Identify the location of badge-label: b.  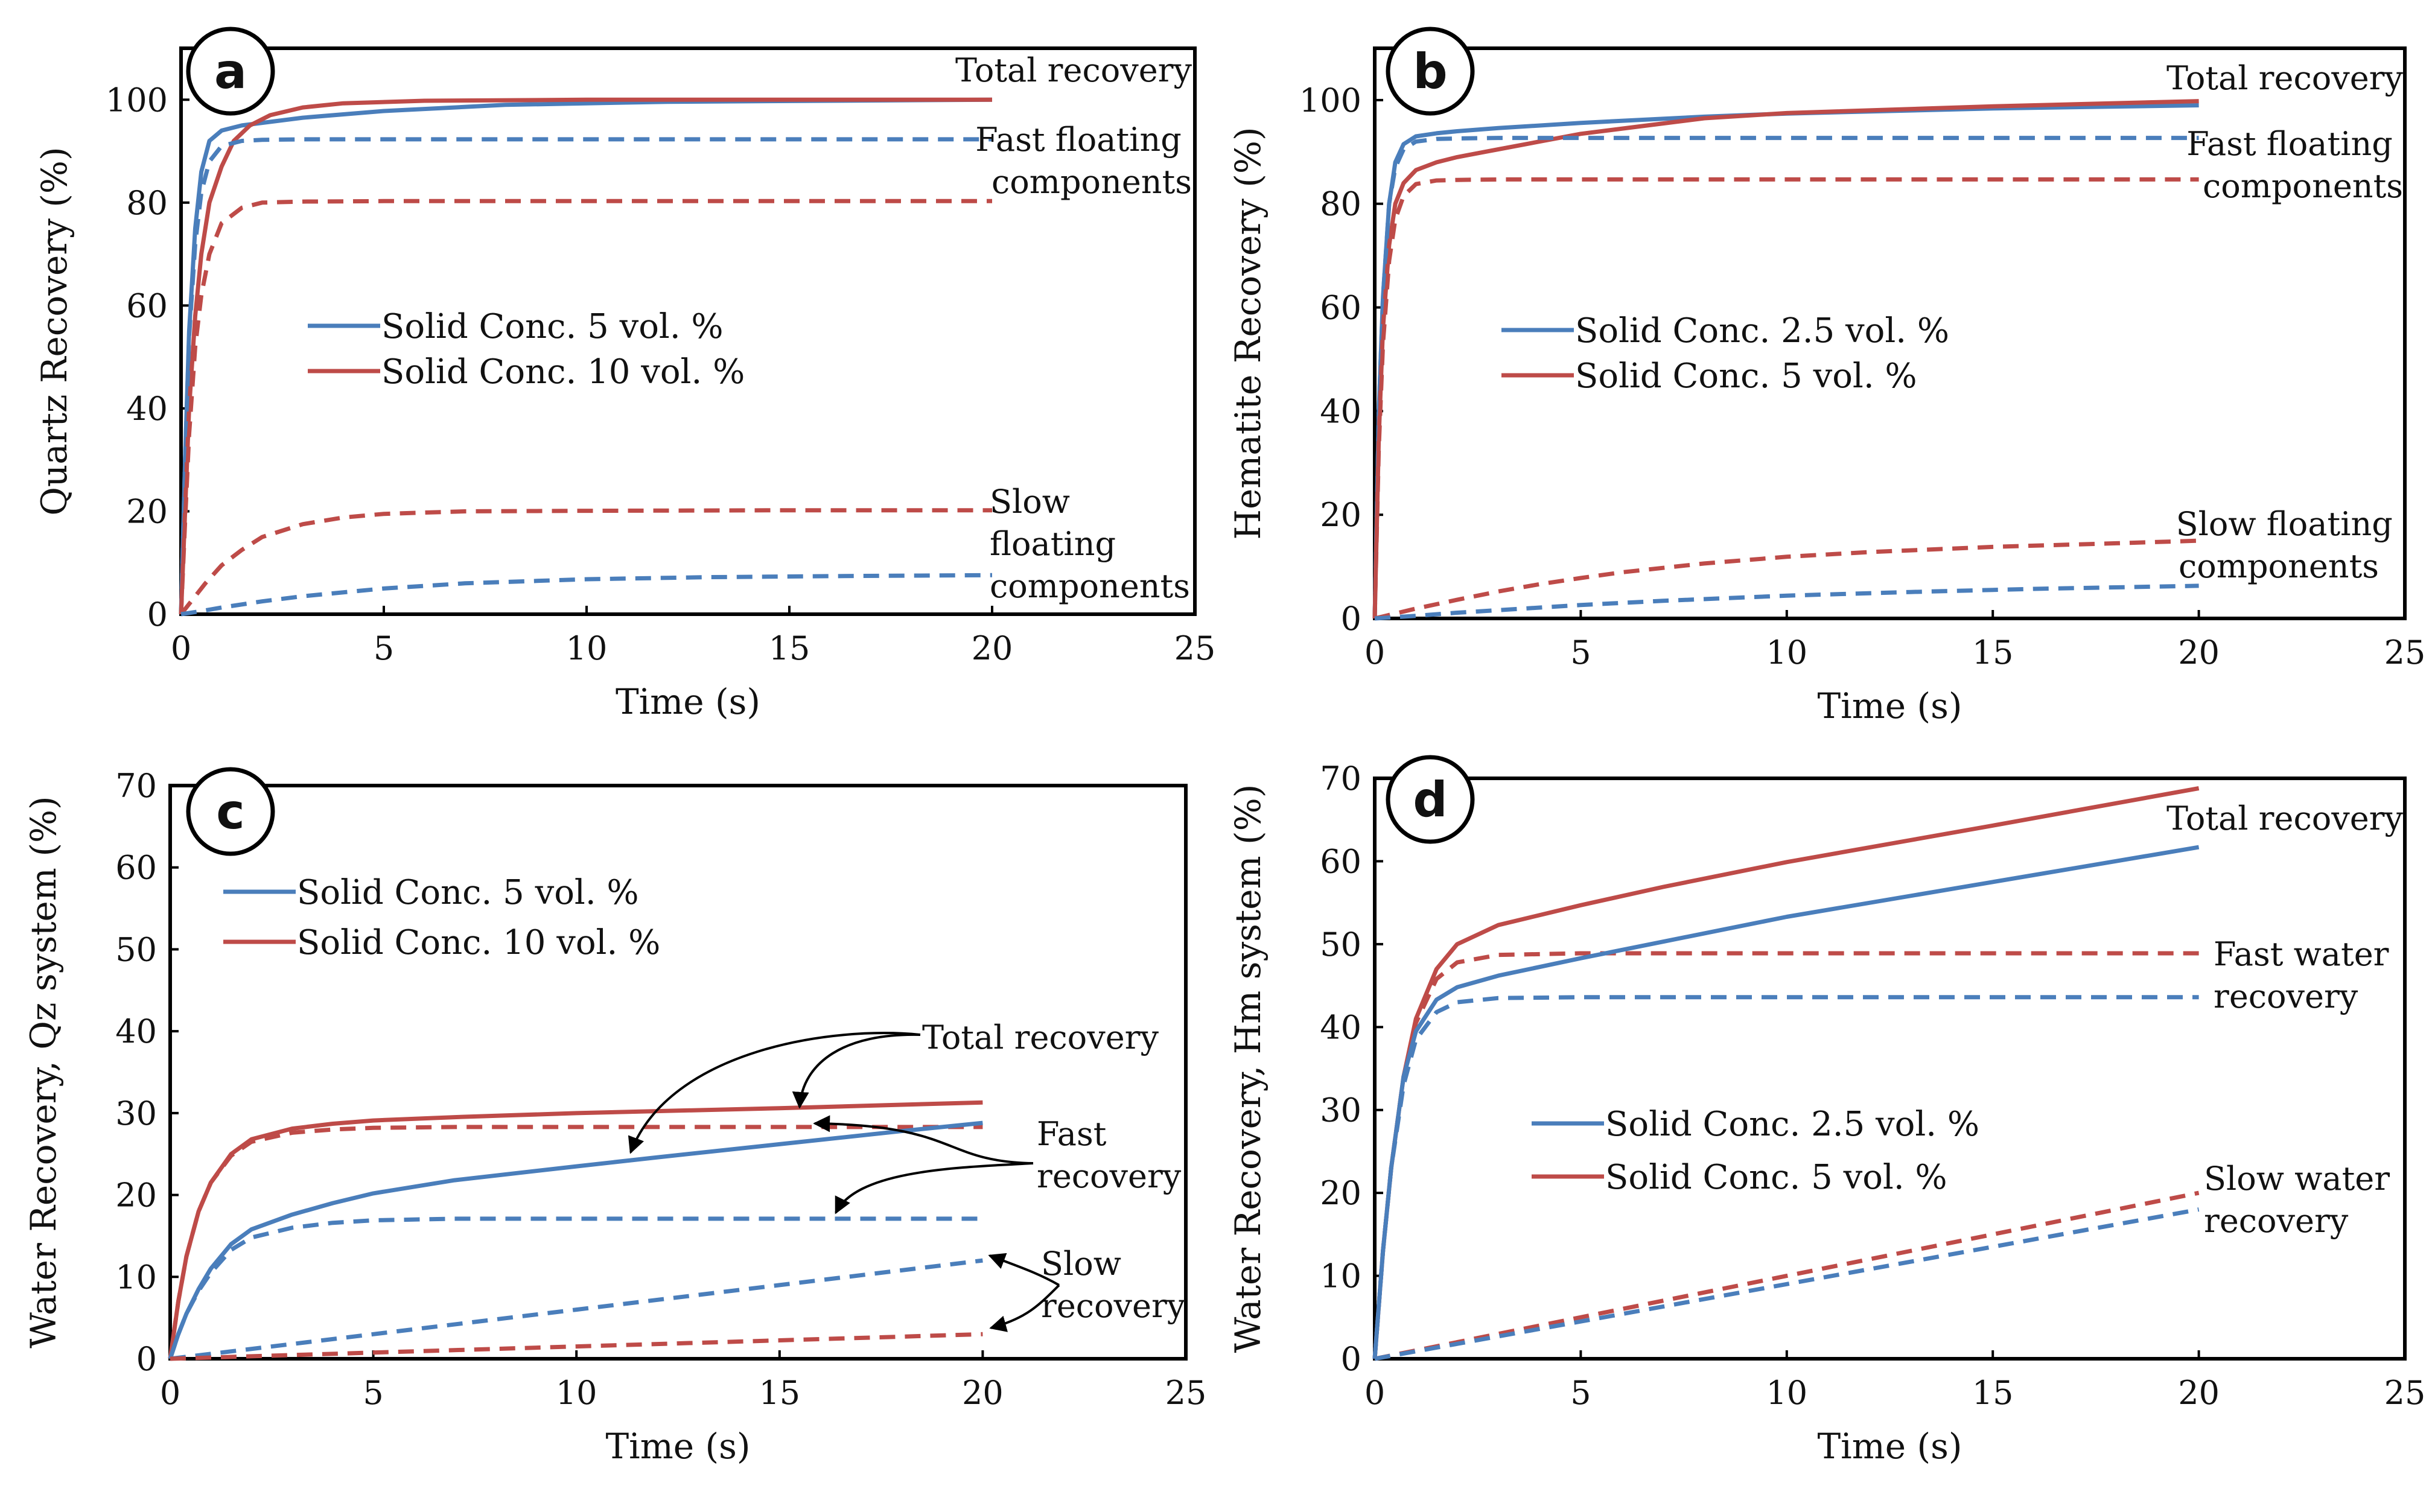
(1430, 71).